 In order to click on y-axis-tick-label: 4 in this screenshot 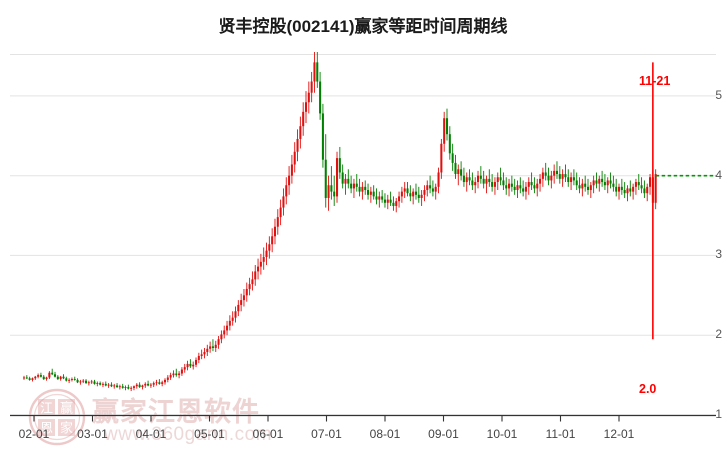, I will do `click(718, 174)`.